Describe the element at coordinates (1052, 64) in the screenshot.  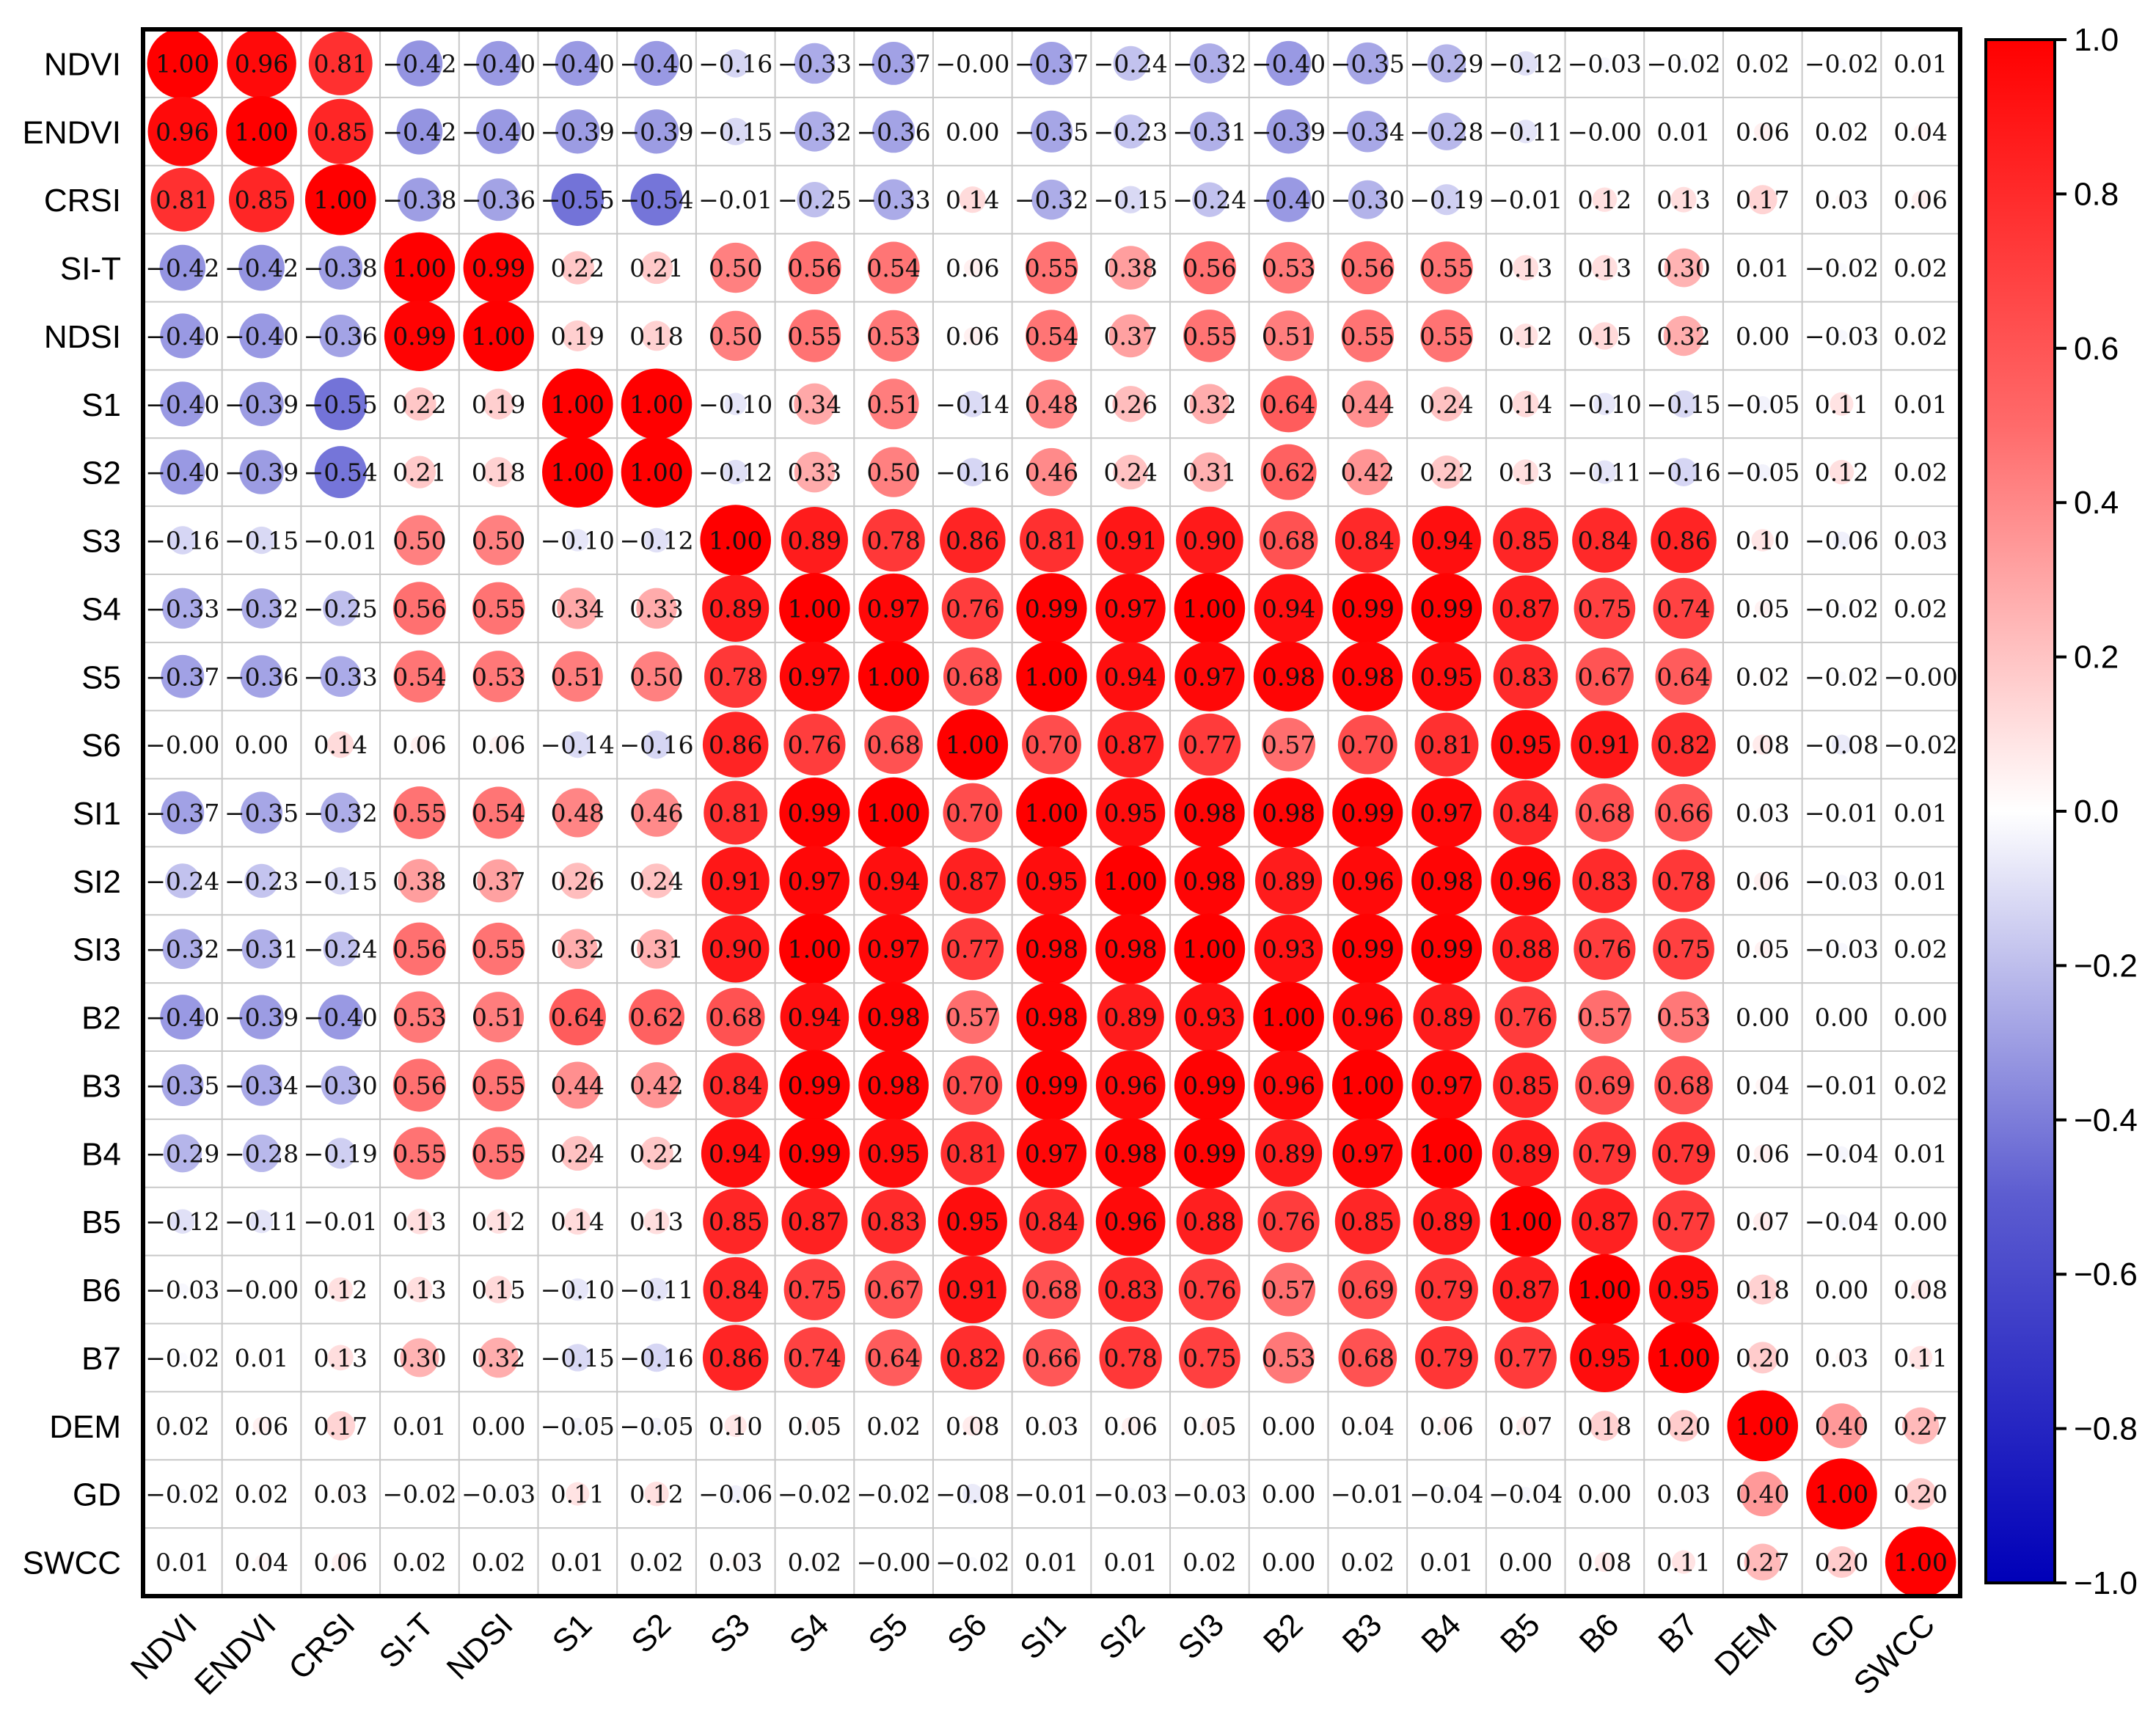
I see `value-label-ndvi-si1: −0.37` at that location.